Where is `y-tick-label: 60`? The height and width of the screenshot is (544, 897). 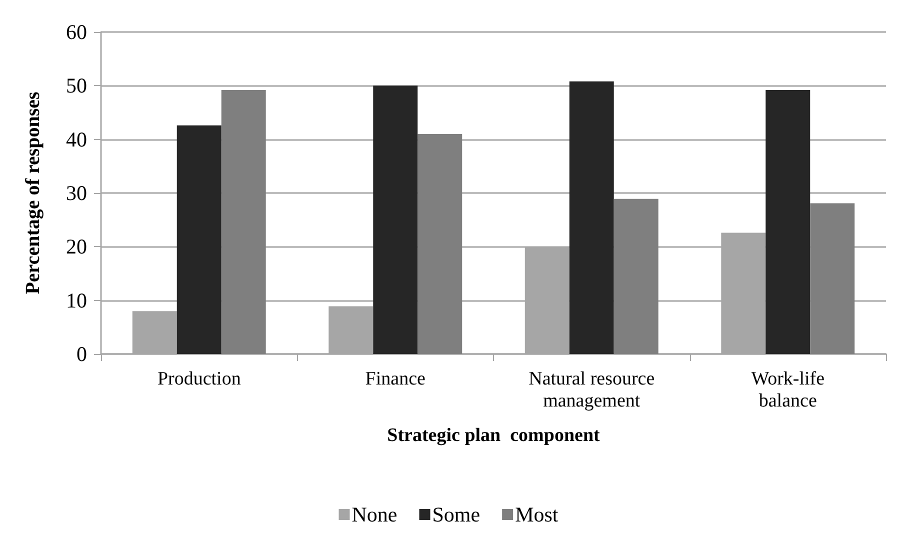 y-tick-label: 60 is located at coordinates (76, 32).